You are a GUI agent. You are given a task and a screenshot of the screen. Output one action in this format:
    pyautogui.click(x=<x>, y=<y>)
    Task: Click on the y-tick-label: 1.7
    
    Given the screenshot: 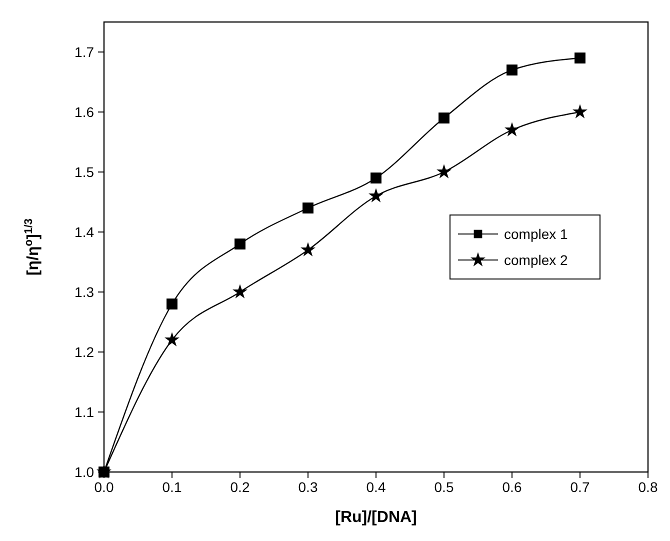 What is the action you would take?
    pyautogui.click(x=84, y=52)
    